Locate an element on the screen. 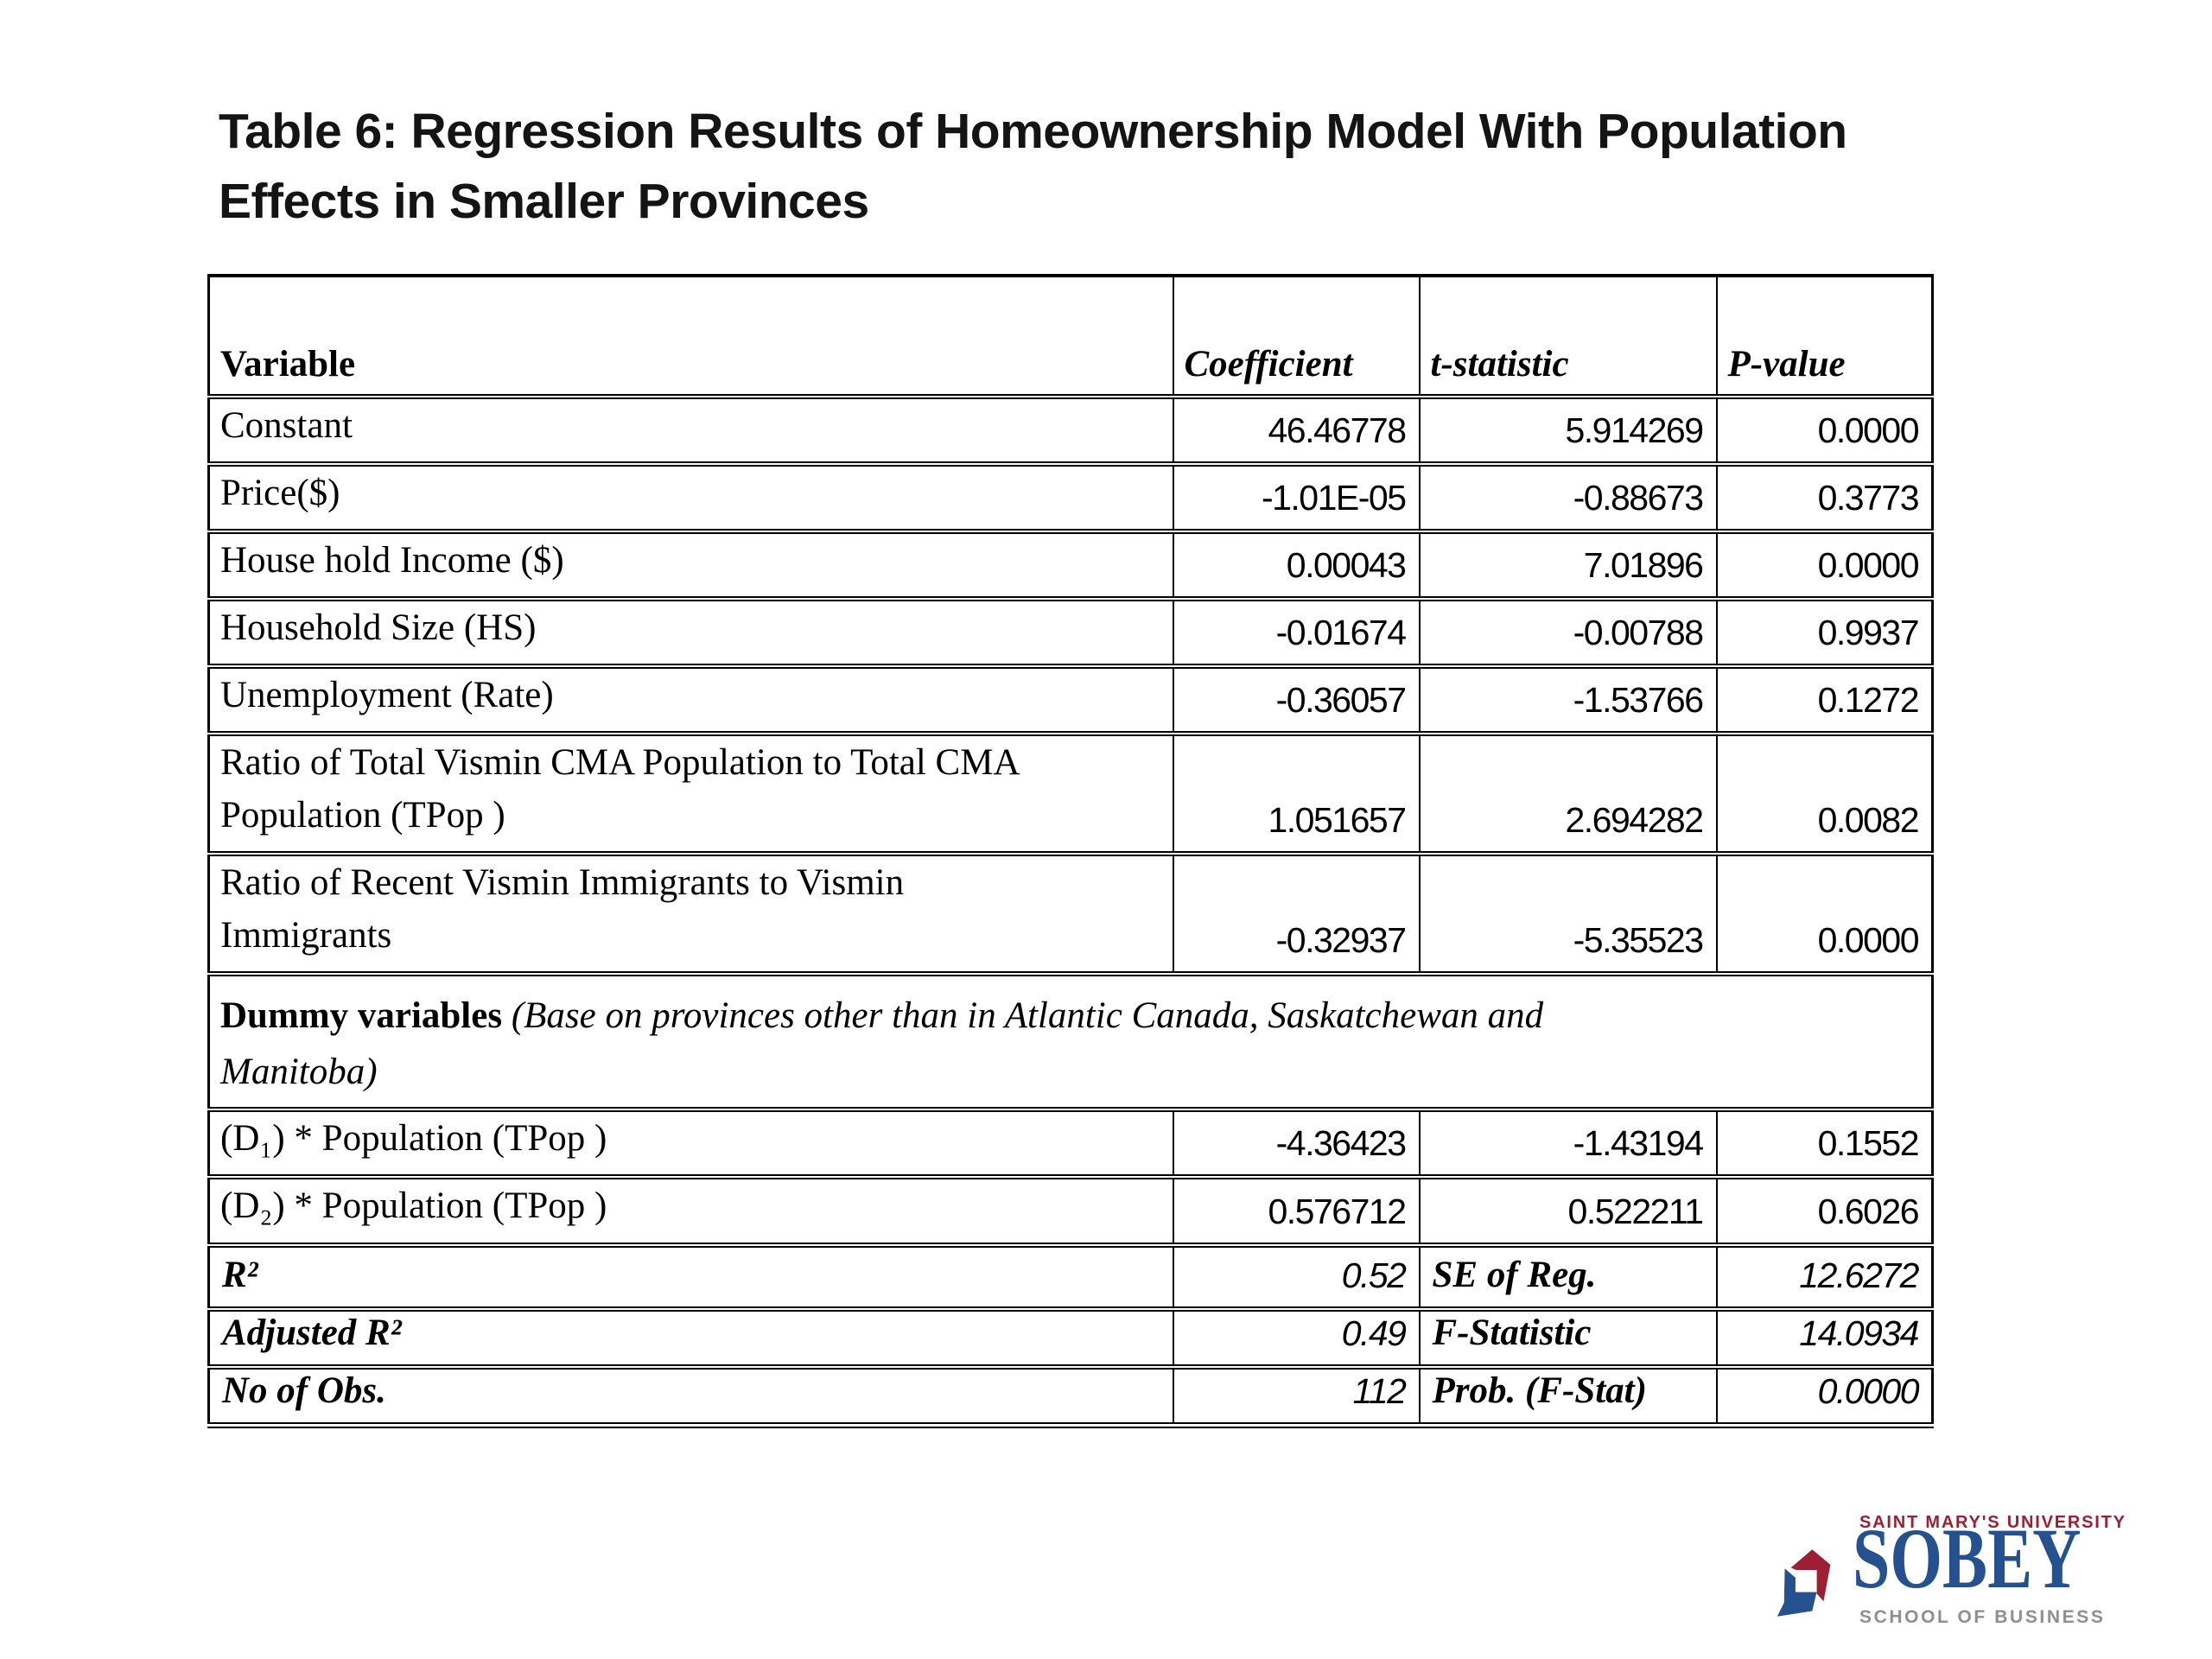  cell-coefficient: 1.051657 is located at coordinates (1296, 795).